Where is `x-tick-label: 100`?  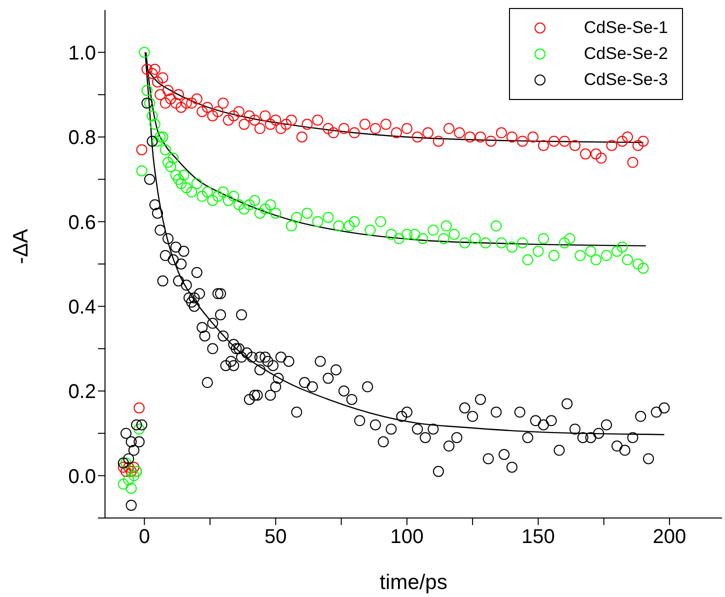
x-tick-label: 100 is located at coordinates (407, 537).